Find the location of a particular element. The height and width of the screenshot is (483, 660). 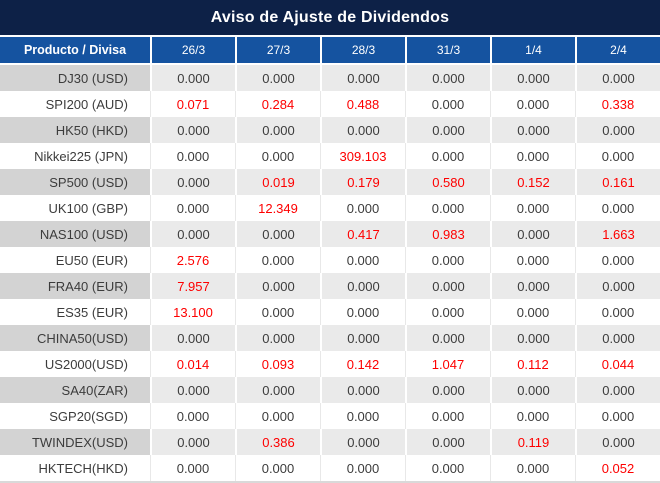

row-label: US2000(USD) is located at coordinates (75, 364).